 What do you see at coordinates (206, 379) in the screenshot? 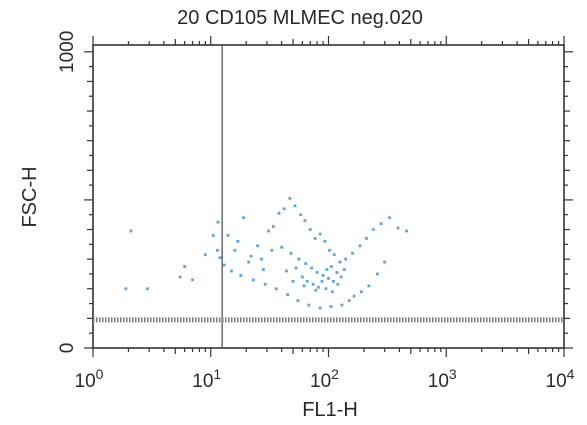
I see `x-tick-label: 10¹` at bounding box center [206, 379].